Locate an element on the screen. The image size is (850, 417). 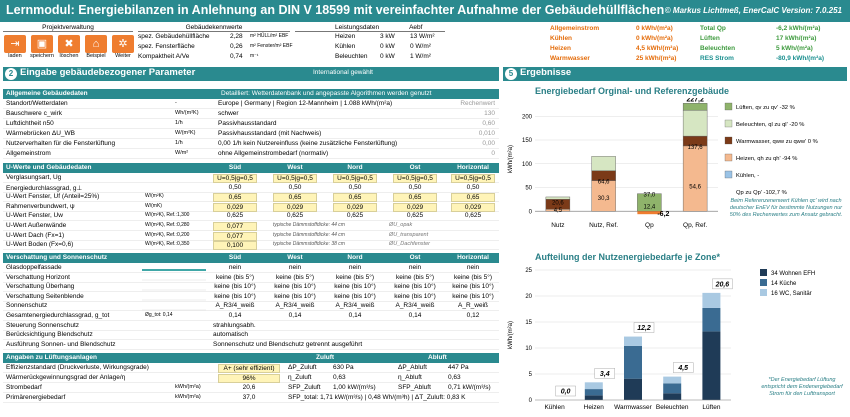
leistung-row: Heizen 3 kW 13 W/m² is located at coordinates (370, 37).